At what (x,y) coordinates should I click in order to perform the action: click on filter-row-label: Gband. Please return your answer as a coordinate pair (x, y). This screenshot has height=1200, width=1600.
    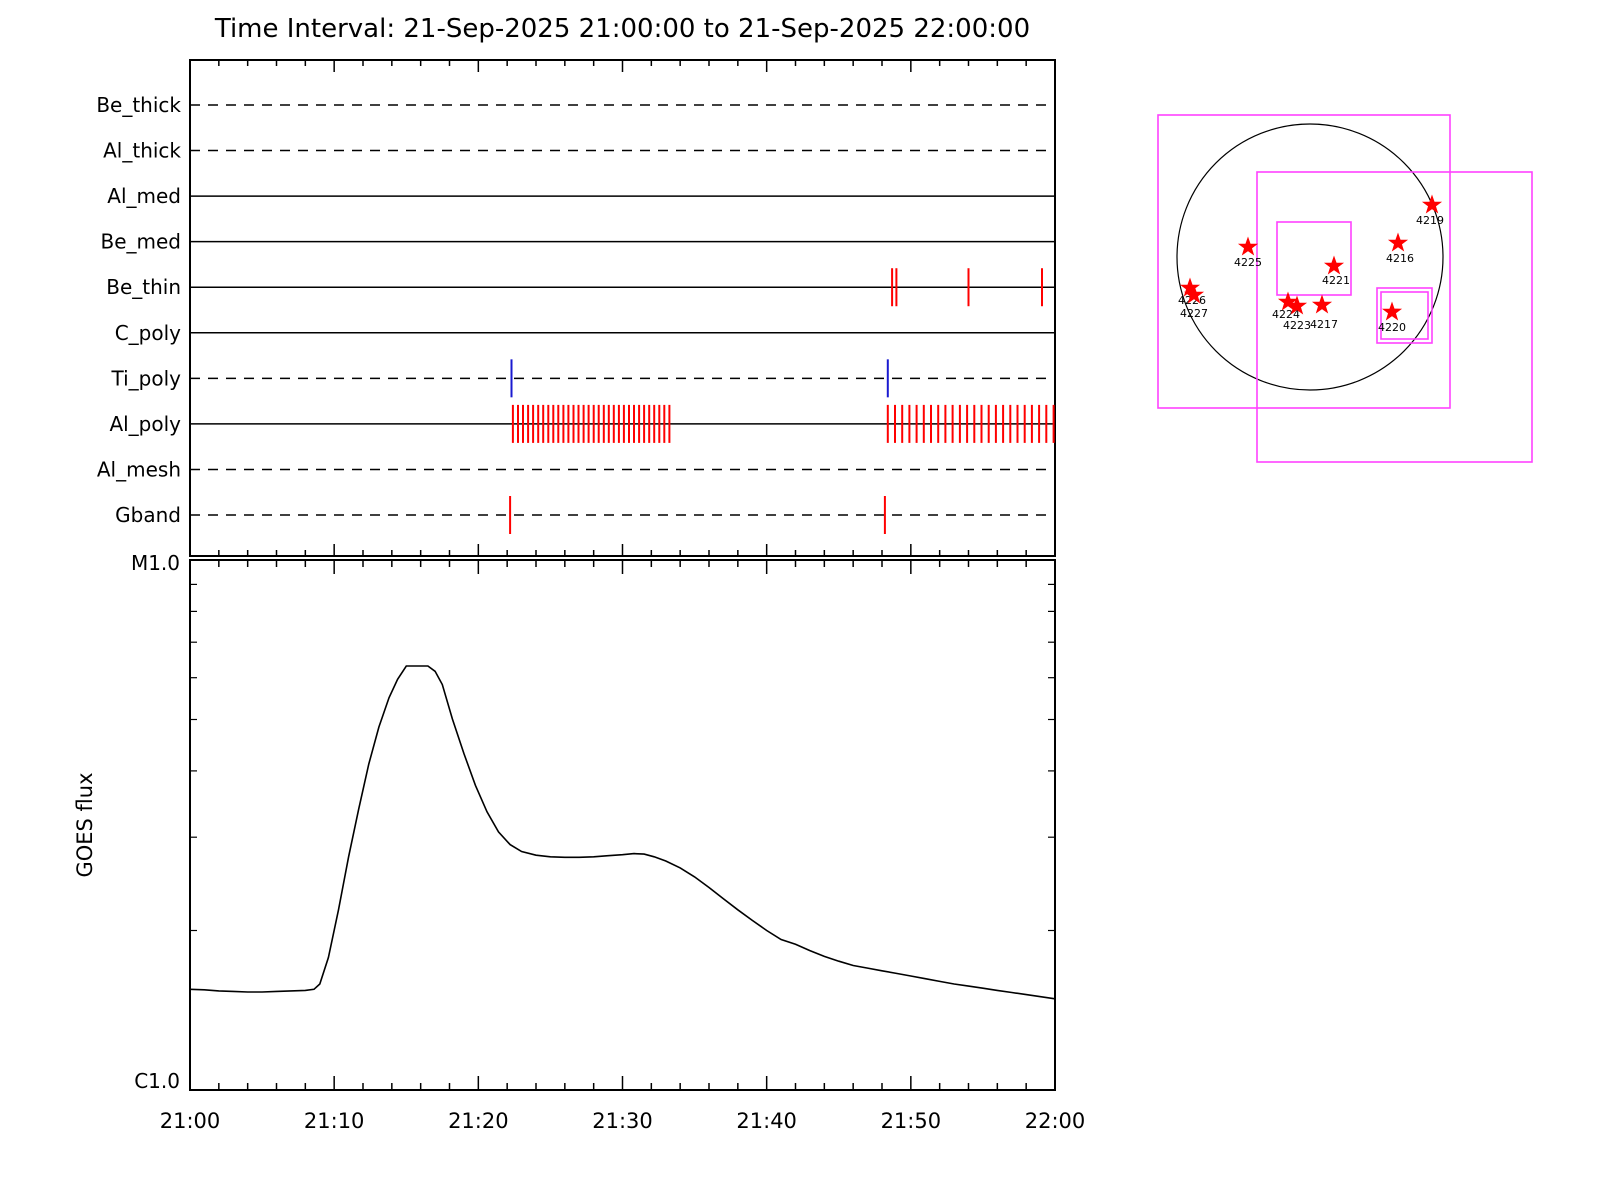
    Looking at the image, I should click on (148, 515).